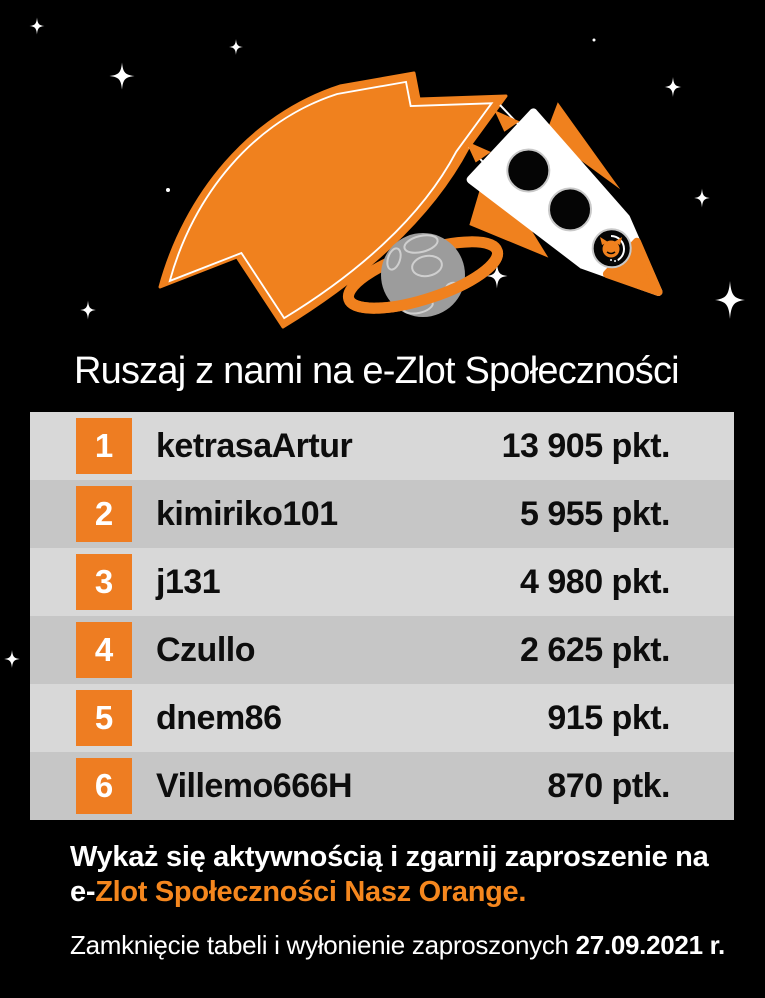 Image resolution: width=765 pixels, height=998 pixels. Describe the element at coordinates (608, 717) in the screenshot. I see `player-points: 915 pkt.` at that location.